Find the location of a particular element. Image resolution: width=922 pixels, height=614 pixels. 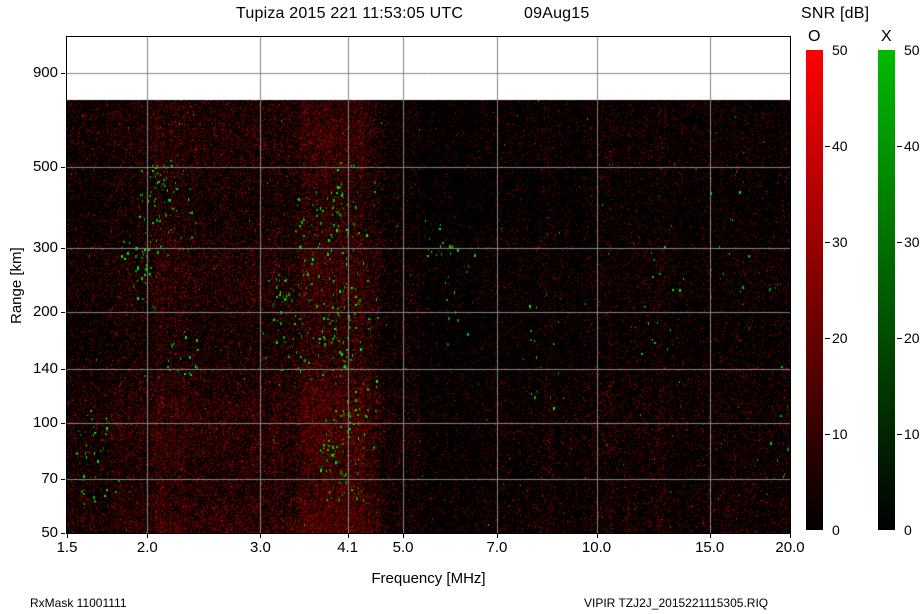

y-tick-label: 500 is located at coordinates (45, 166).